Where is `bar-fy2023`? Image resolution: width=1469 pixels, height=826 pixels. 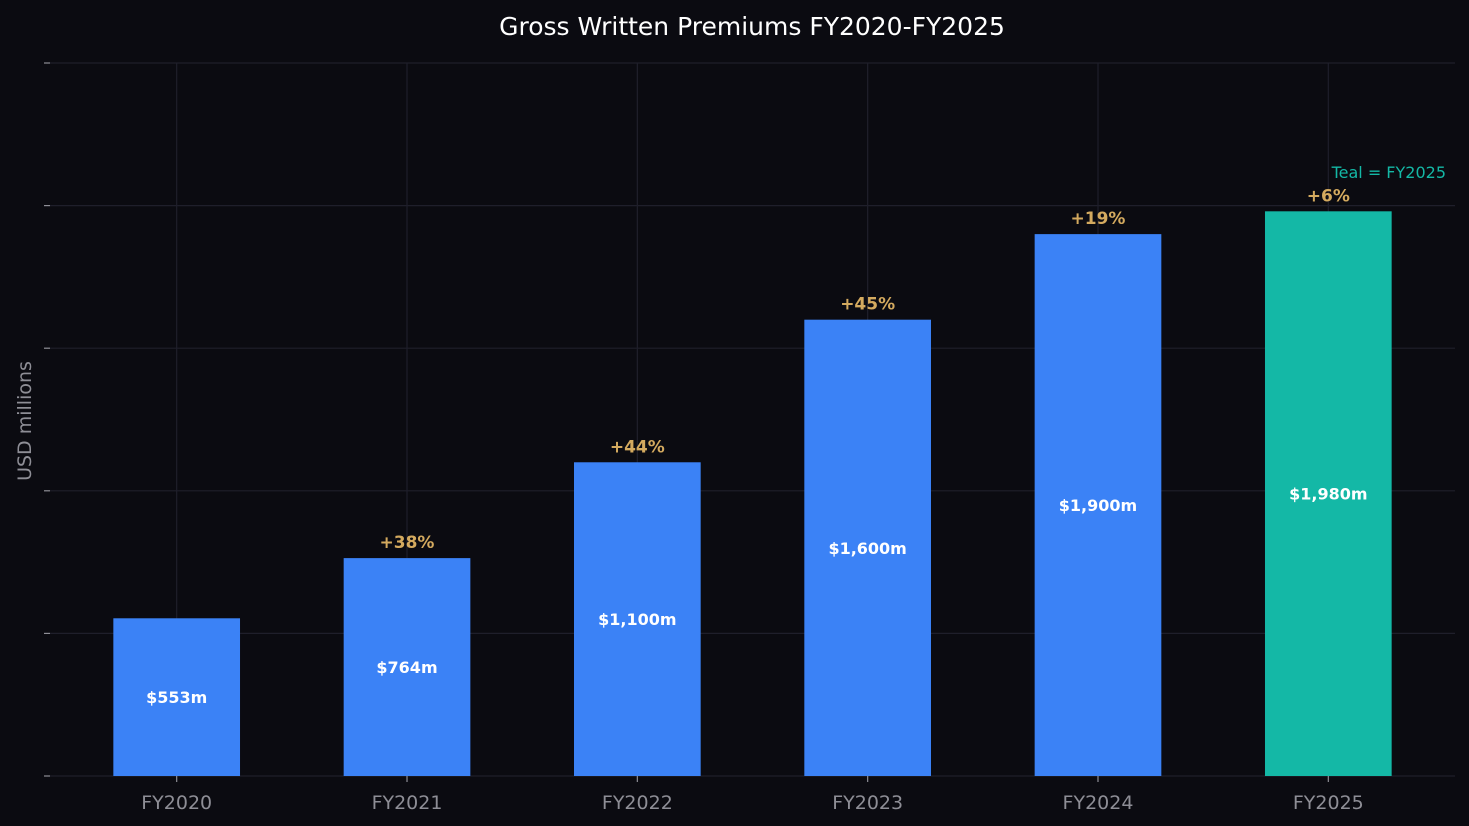 bar-fy2023 is located at coordinates (868, 547).